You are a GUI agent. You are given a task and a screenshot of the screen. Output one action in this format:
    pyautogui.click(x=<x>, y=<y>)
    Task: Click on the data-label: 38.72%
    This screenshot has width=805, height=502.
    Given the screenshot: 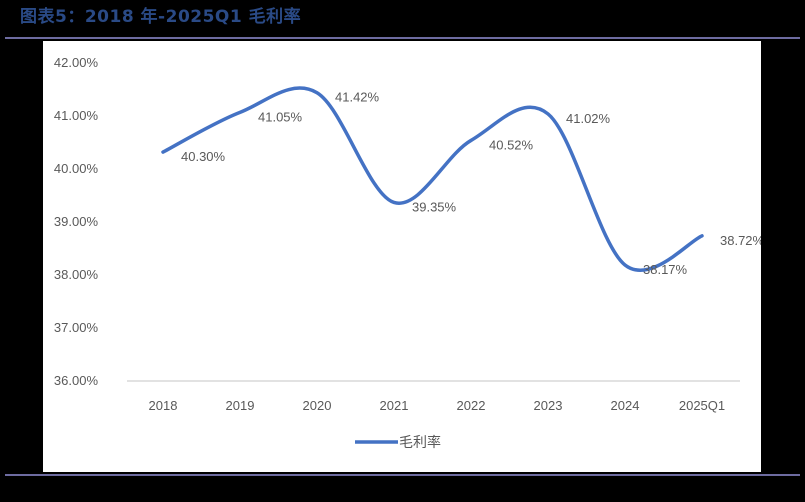 What is the action you would take?
    pyautogui.click(x=740, y=240)
    